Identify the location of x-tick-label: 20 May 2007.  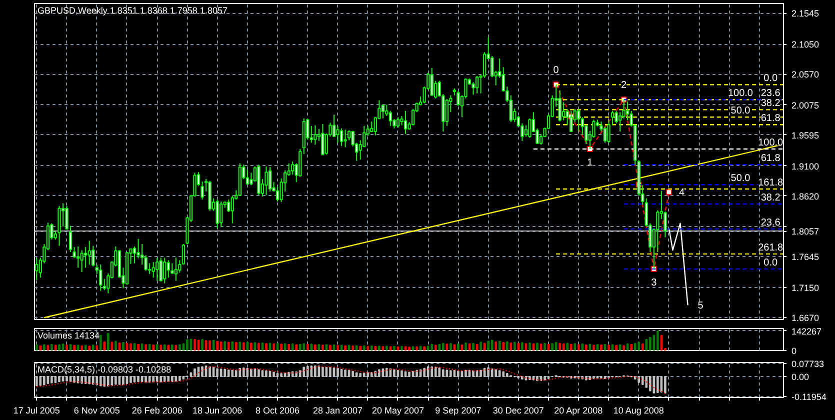
(398, 411).